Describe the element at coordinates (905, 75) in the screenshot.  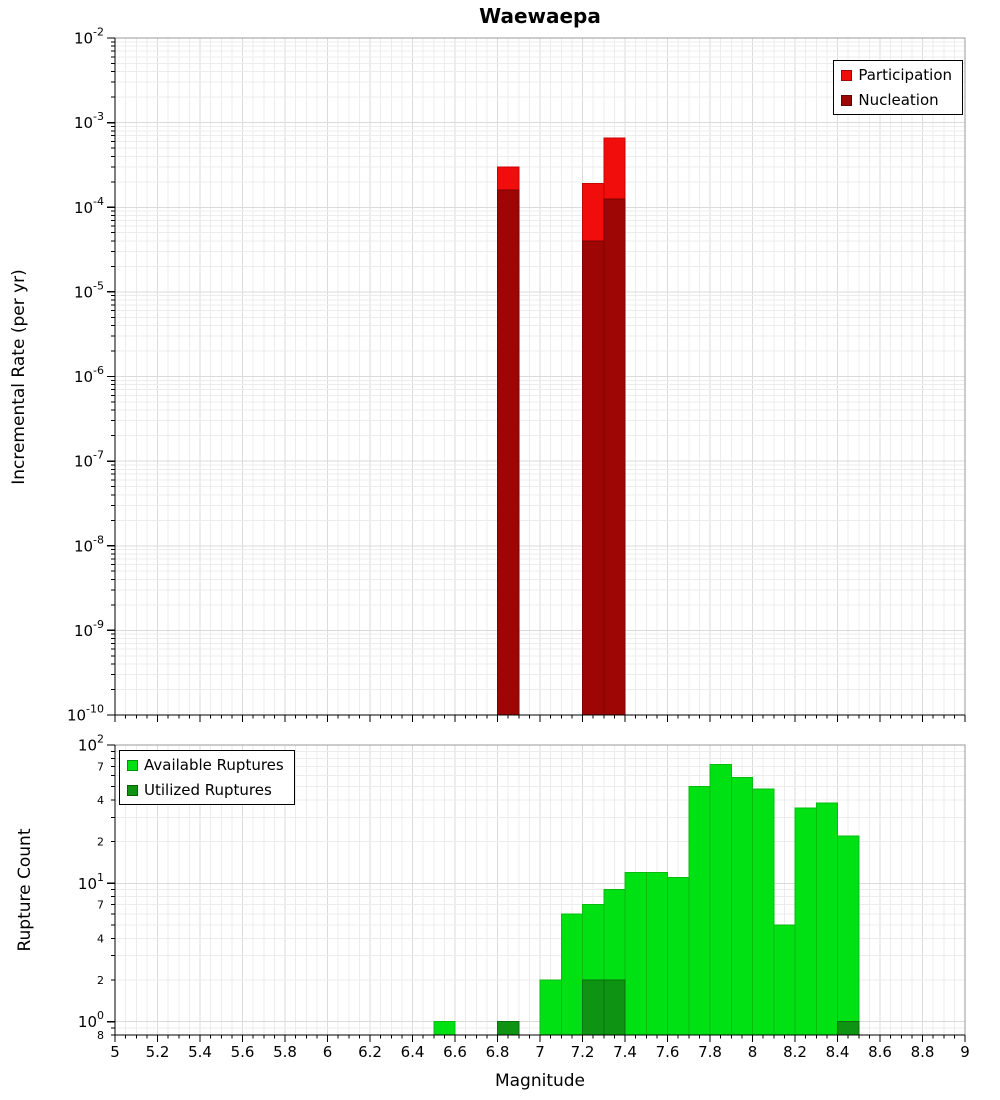
I see `participation-legend-label: Participation` at that location.